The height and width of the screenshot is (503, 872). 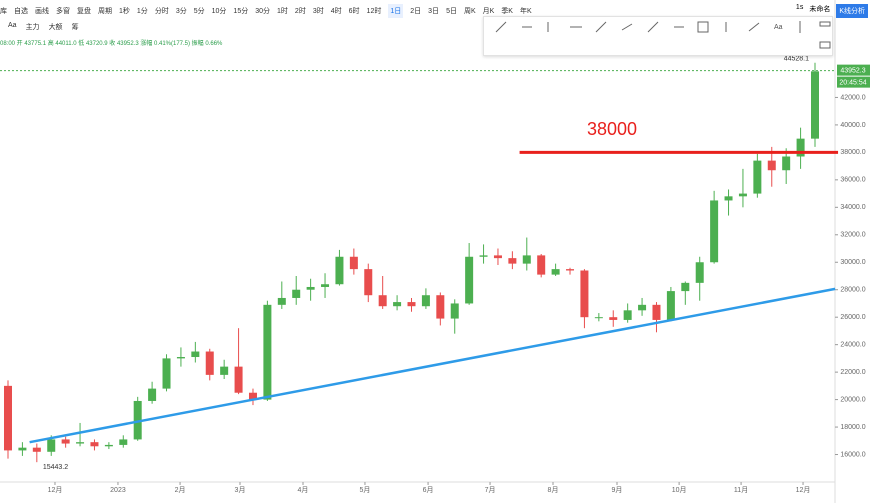 What do you see at coordinates (553, 490) in the screenshot?
I see `x-tick-label: 8月` at bounding box center [553, 490].